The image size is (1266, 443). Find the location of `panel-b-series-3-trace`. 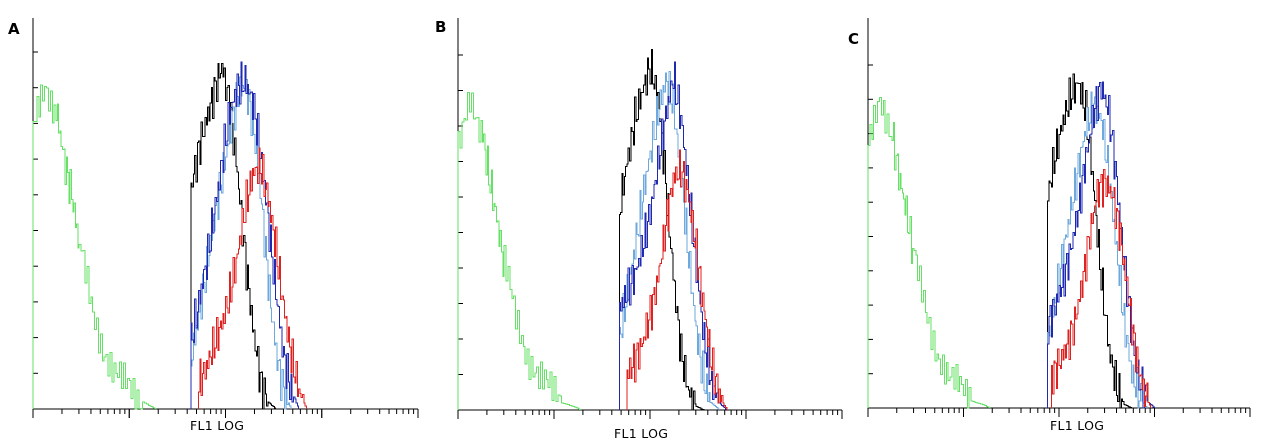

panel-b-series-3-trace is located at coordinates (673, 235).